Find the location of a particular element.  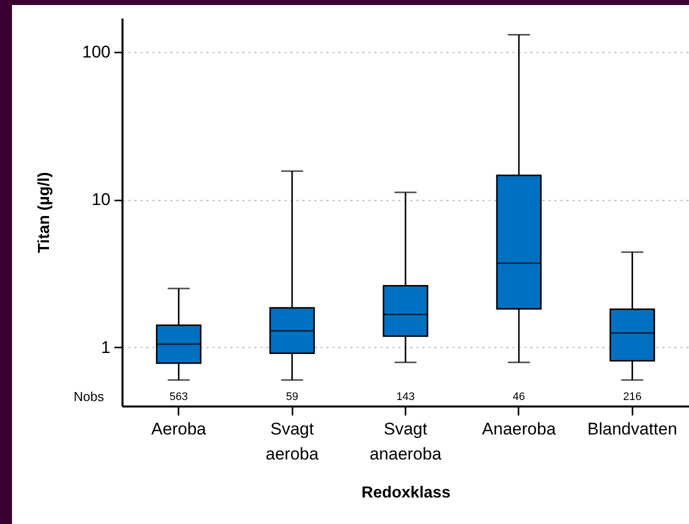

y-tick-label: 1 is located at coordinates (105, 347).